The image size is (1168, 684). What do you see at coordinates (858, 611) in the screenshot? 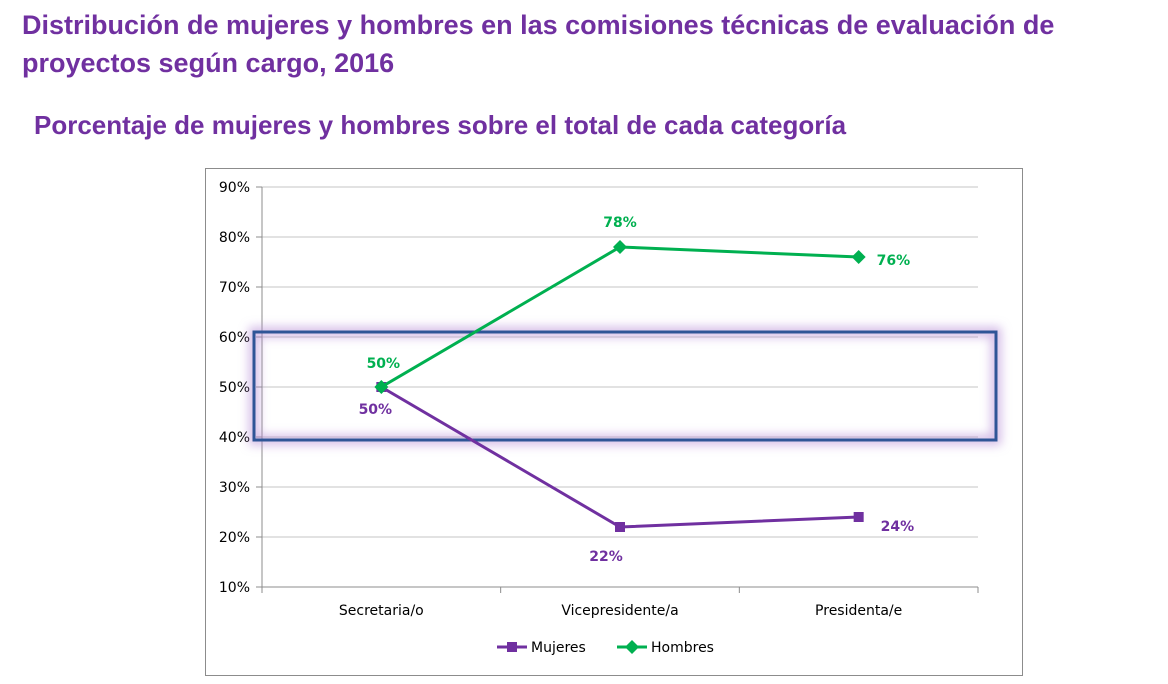
I see `x-tick-label: Presidenta/e` at bounding box center [858, 611].